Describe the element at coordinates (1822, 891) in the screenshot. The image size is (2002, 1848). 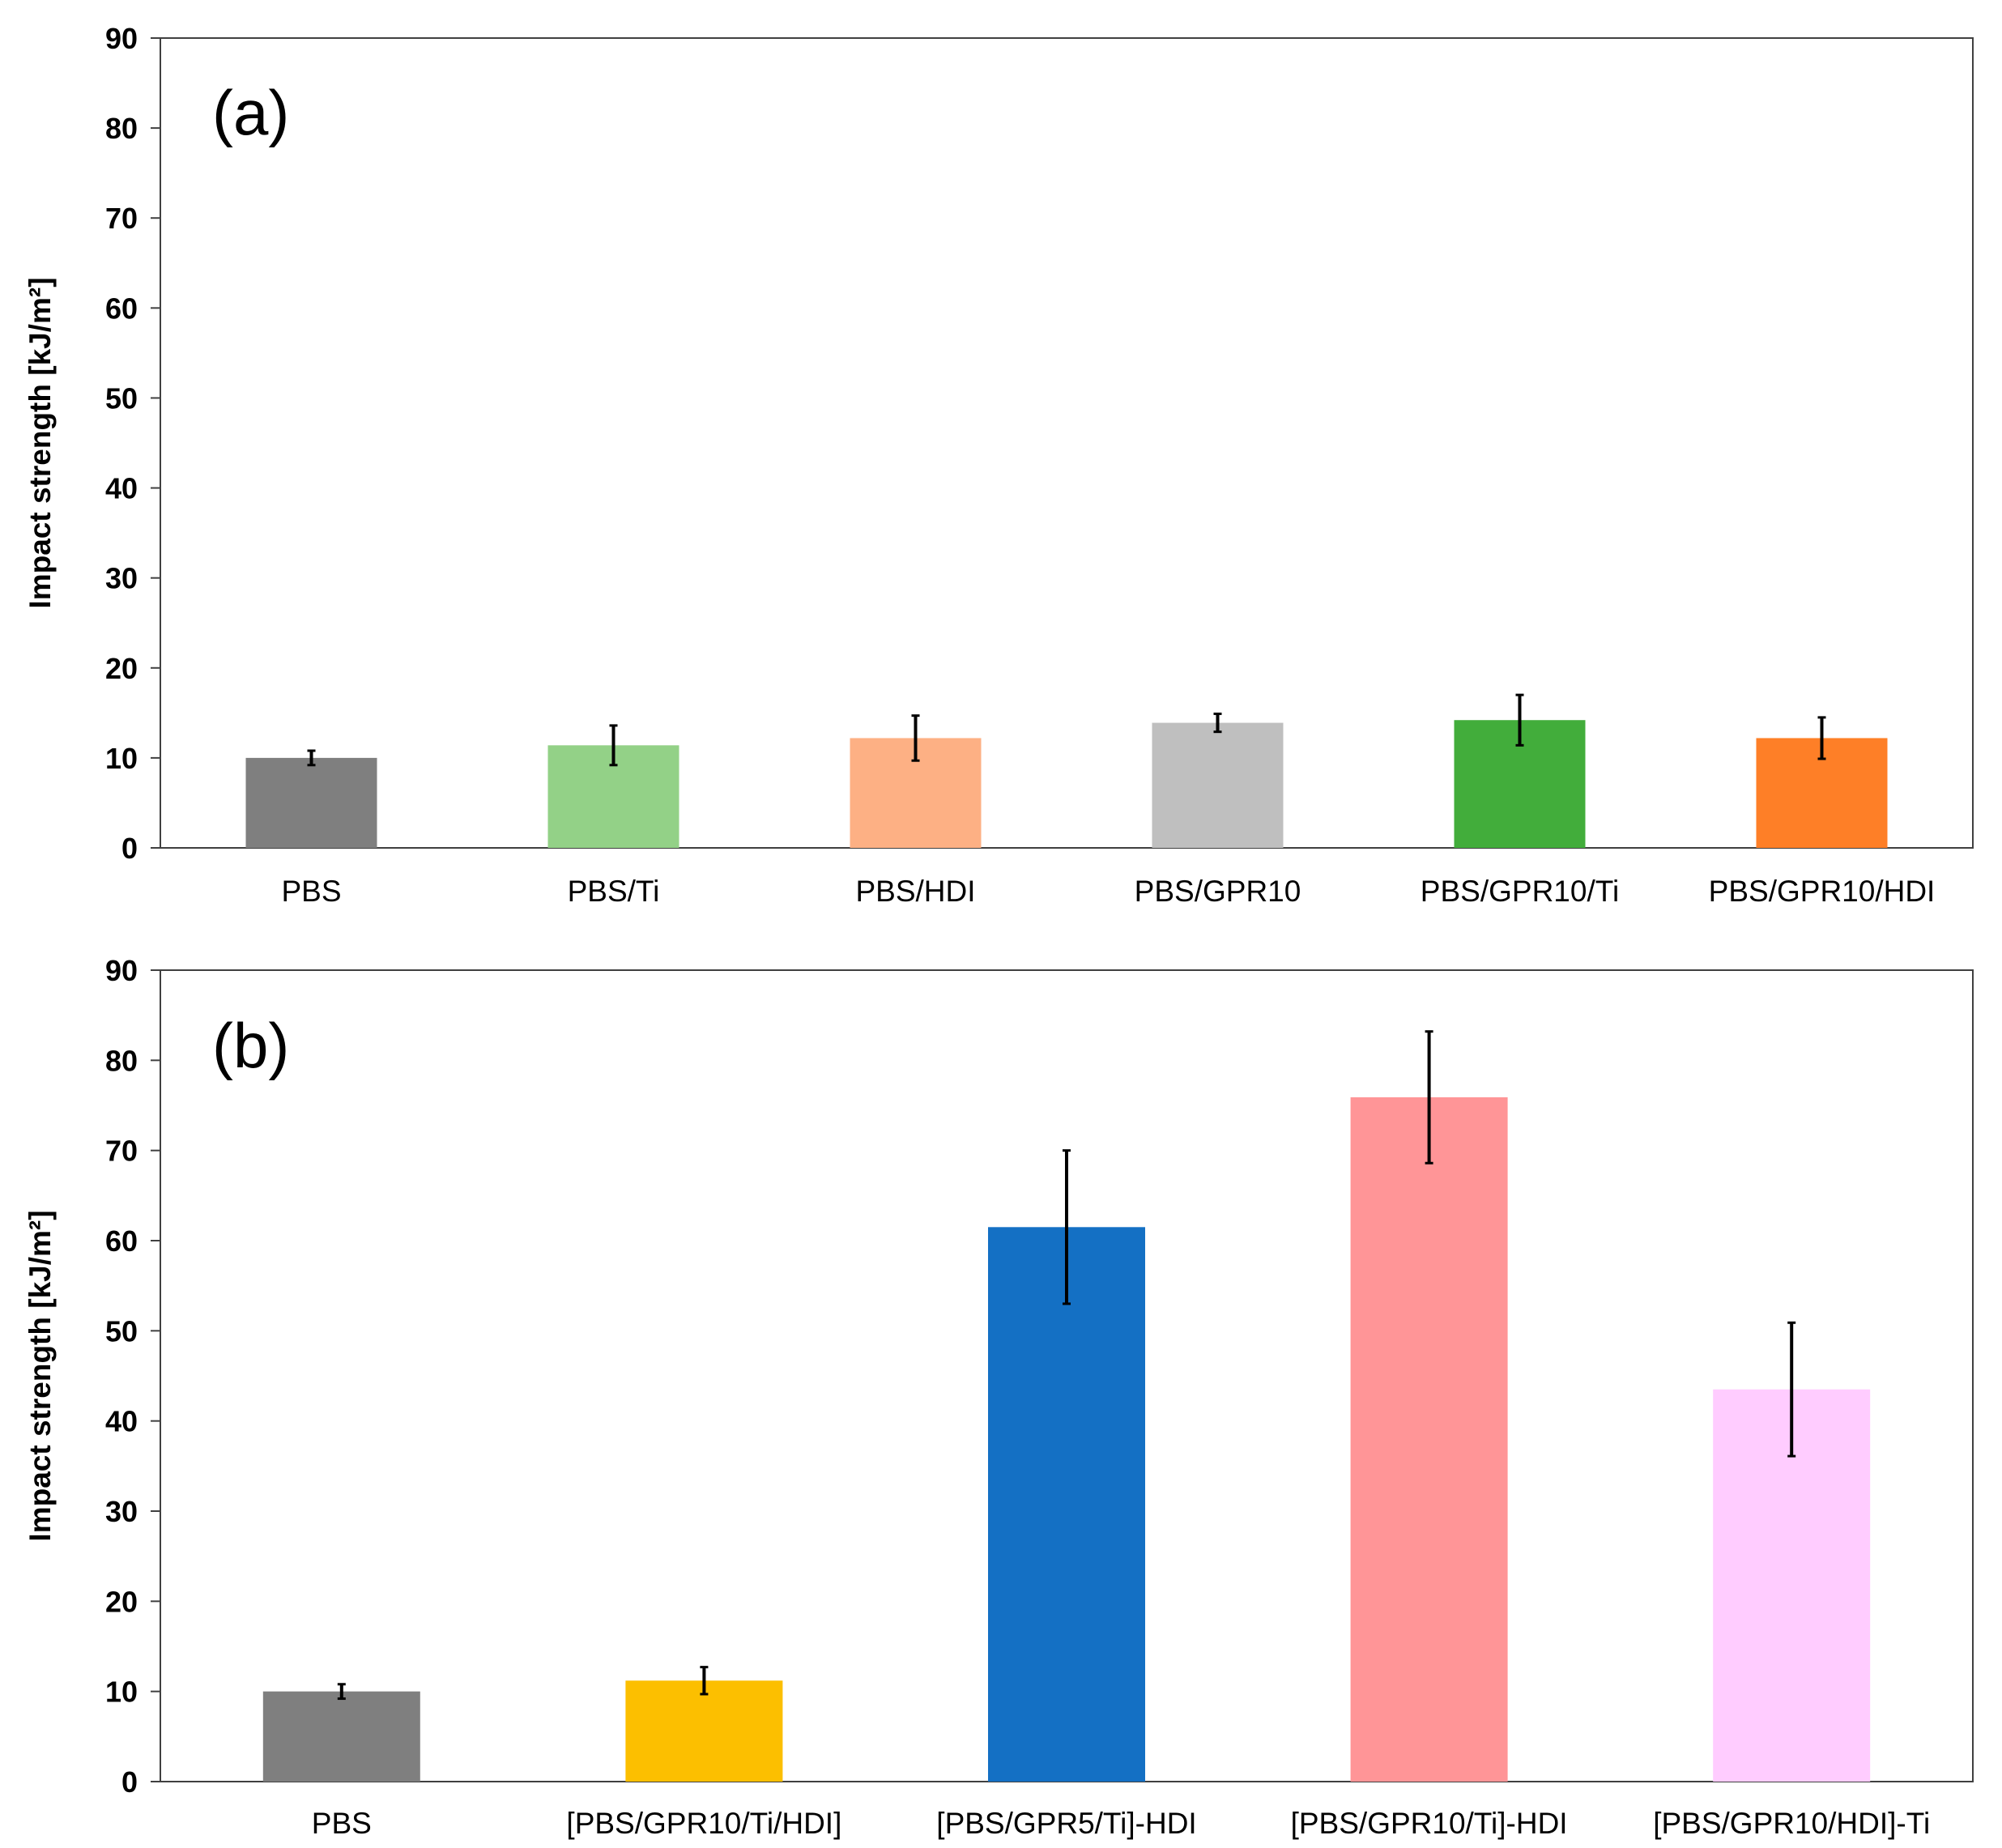
I see `category-label: PBS/GPR10/HDI` at that location.